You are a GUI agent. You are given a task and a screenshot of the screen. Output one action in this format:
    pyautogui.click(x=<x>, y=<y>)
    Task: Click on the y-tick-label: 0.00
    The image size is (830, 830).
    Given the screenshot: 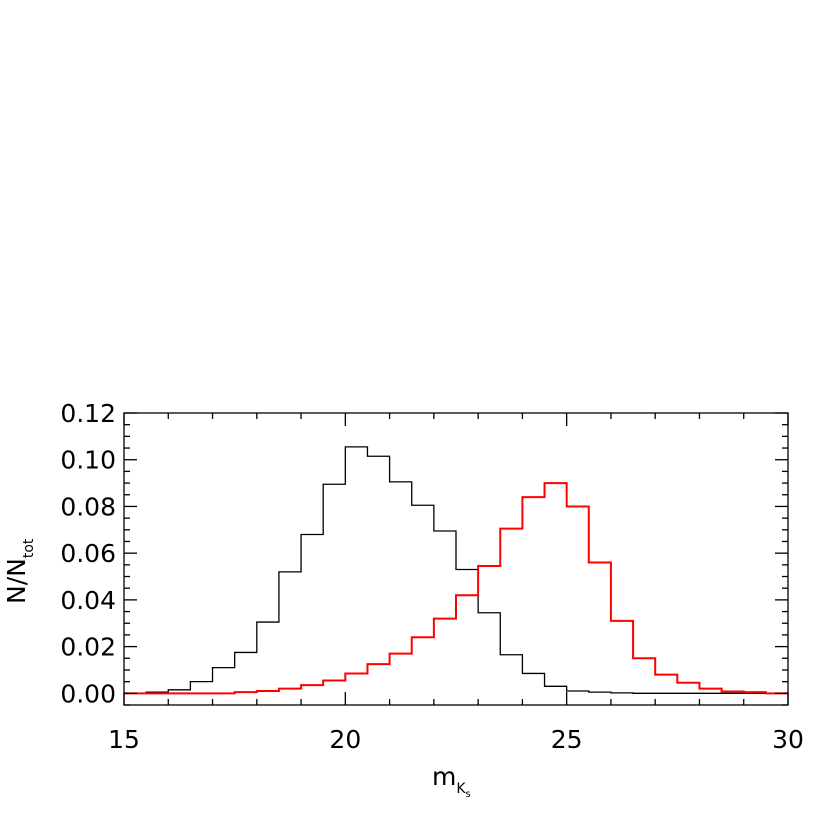 What is the action you would take?
    pyautogui.click(x=88, y=693)
    